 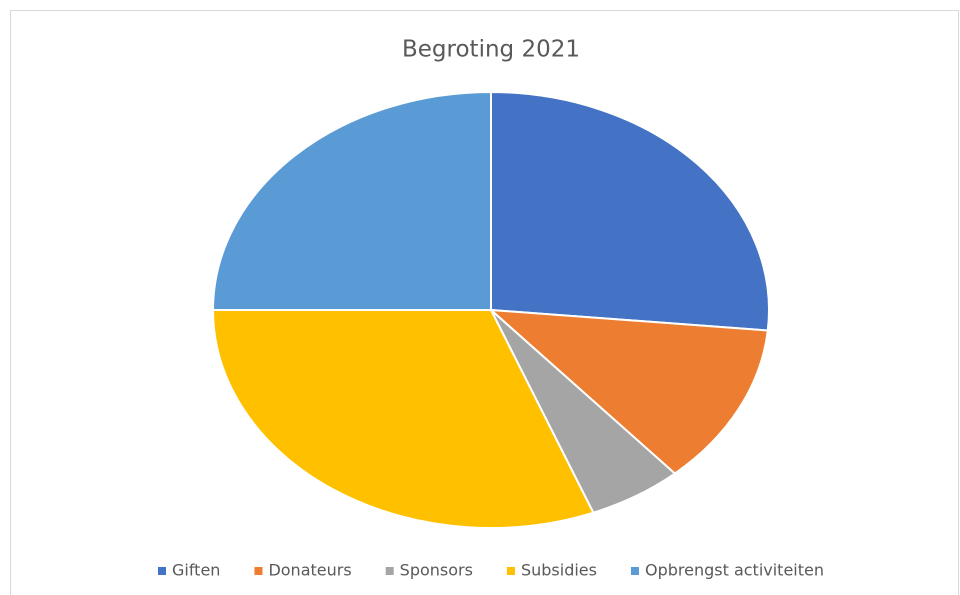 What do you see at coordinates (309, 570) in the screenshot?
I see `legend-label: Donateurs` at bounding box center [309, 570].